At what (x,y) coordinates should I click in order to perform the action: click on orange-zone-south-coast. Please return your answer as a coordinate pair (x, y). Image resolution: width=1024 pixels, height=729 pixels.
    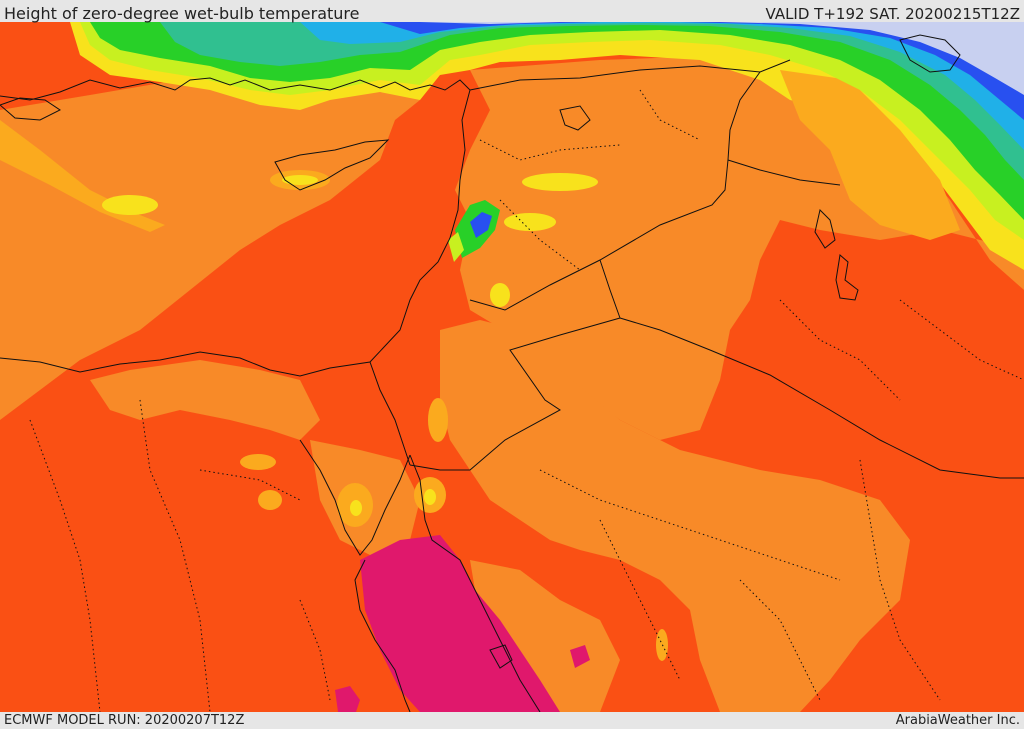
    Looking at the image, I should click on (545, 636).